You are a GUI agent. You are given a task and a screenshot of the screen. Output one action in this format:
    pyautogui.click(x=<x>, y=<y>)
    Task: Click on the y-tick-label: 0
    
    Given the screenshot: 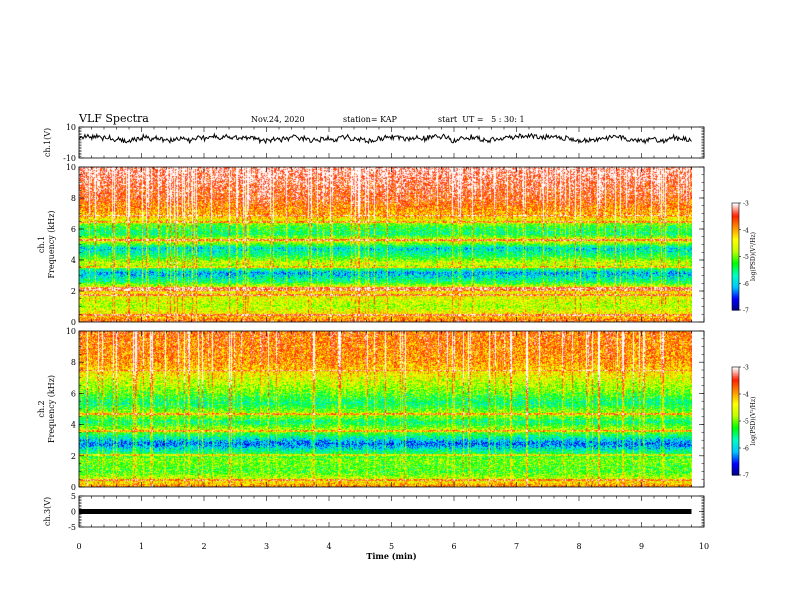 What is the action you would take?
    pyautogui.click(x=73, y=487)
    